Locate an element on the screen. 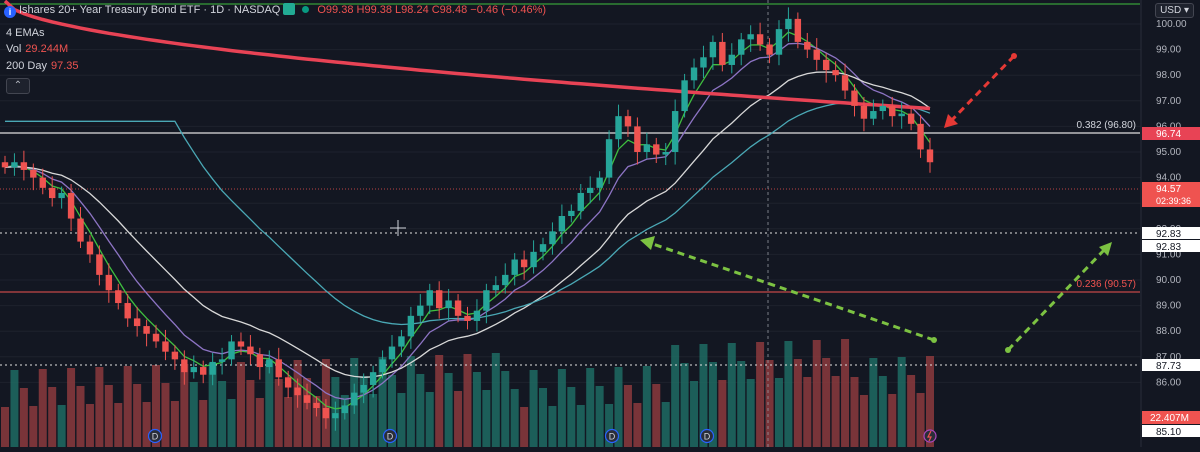 The height and width of the screenshot is (452, 1200). currency-selector: USD ▾ is located at coordinates (1174, 10).